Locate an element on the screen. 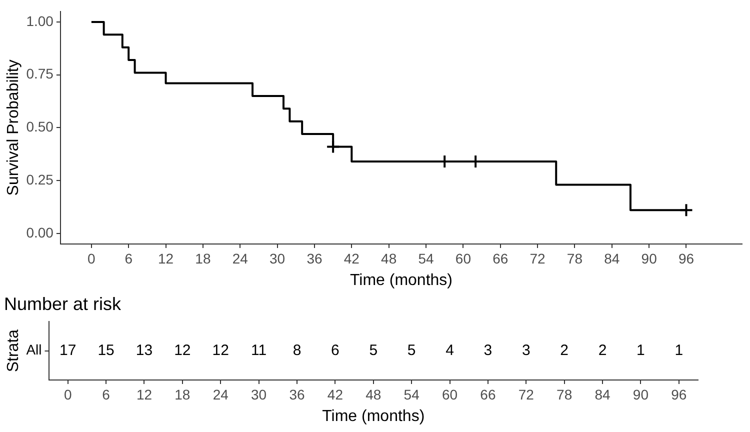 The height and width of the screenshot is (432, 750). data-label: 17 is located at coordinates (68, 350).